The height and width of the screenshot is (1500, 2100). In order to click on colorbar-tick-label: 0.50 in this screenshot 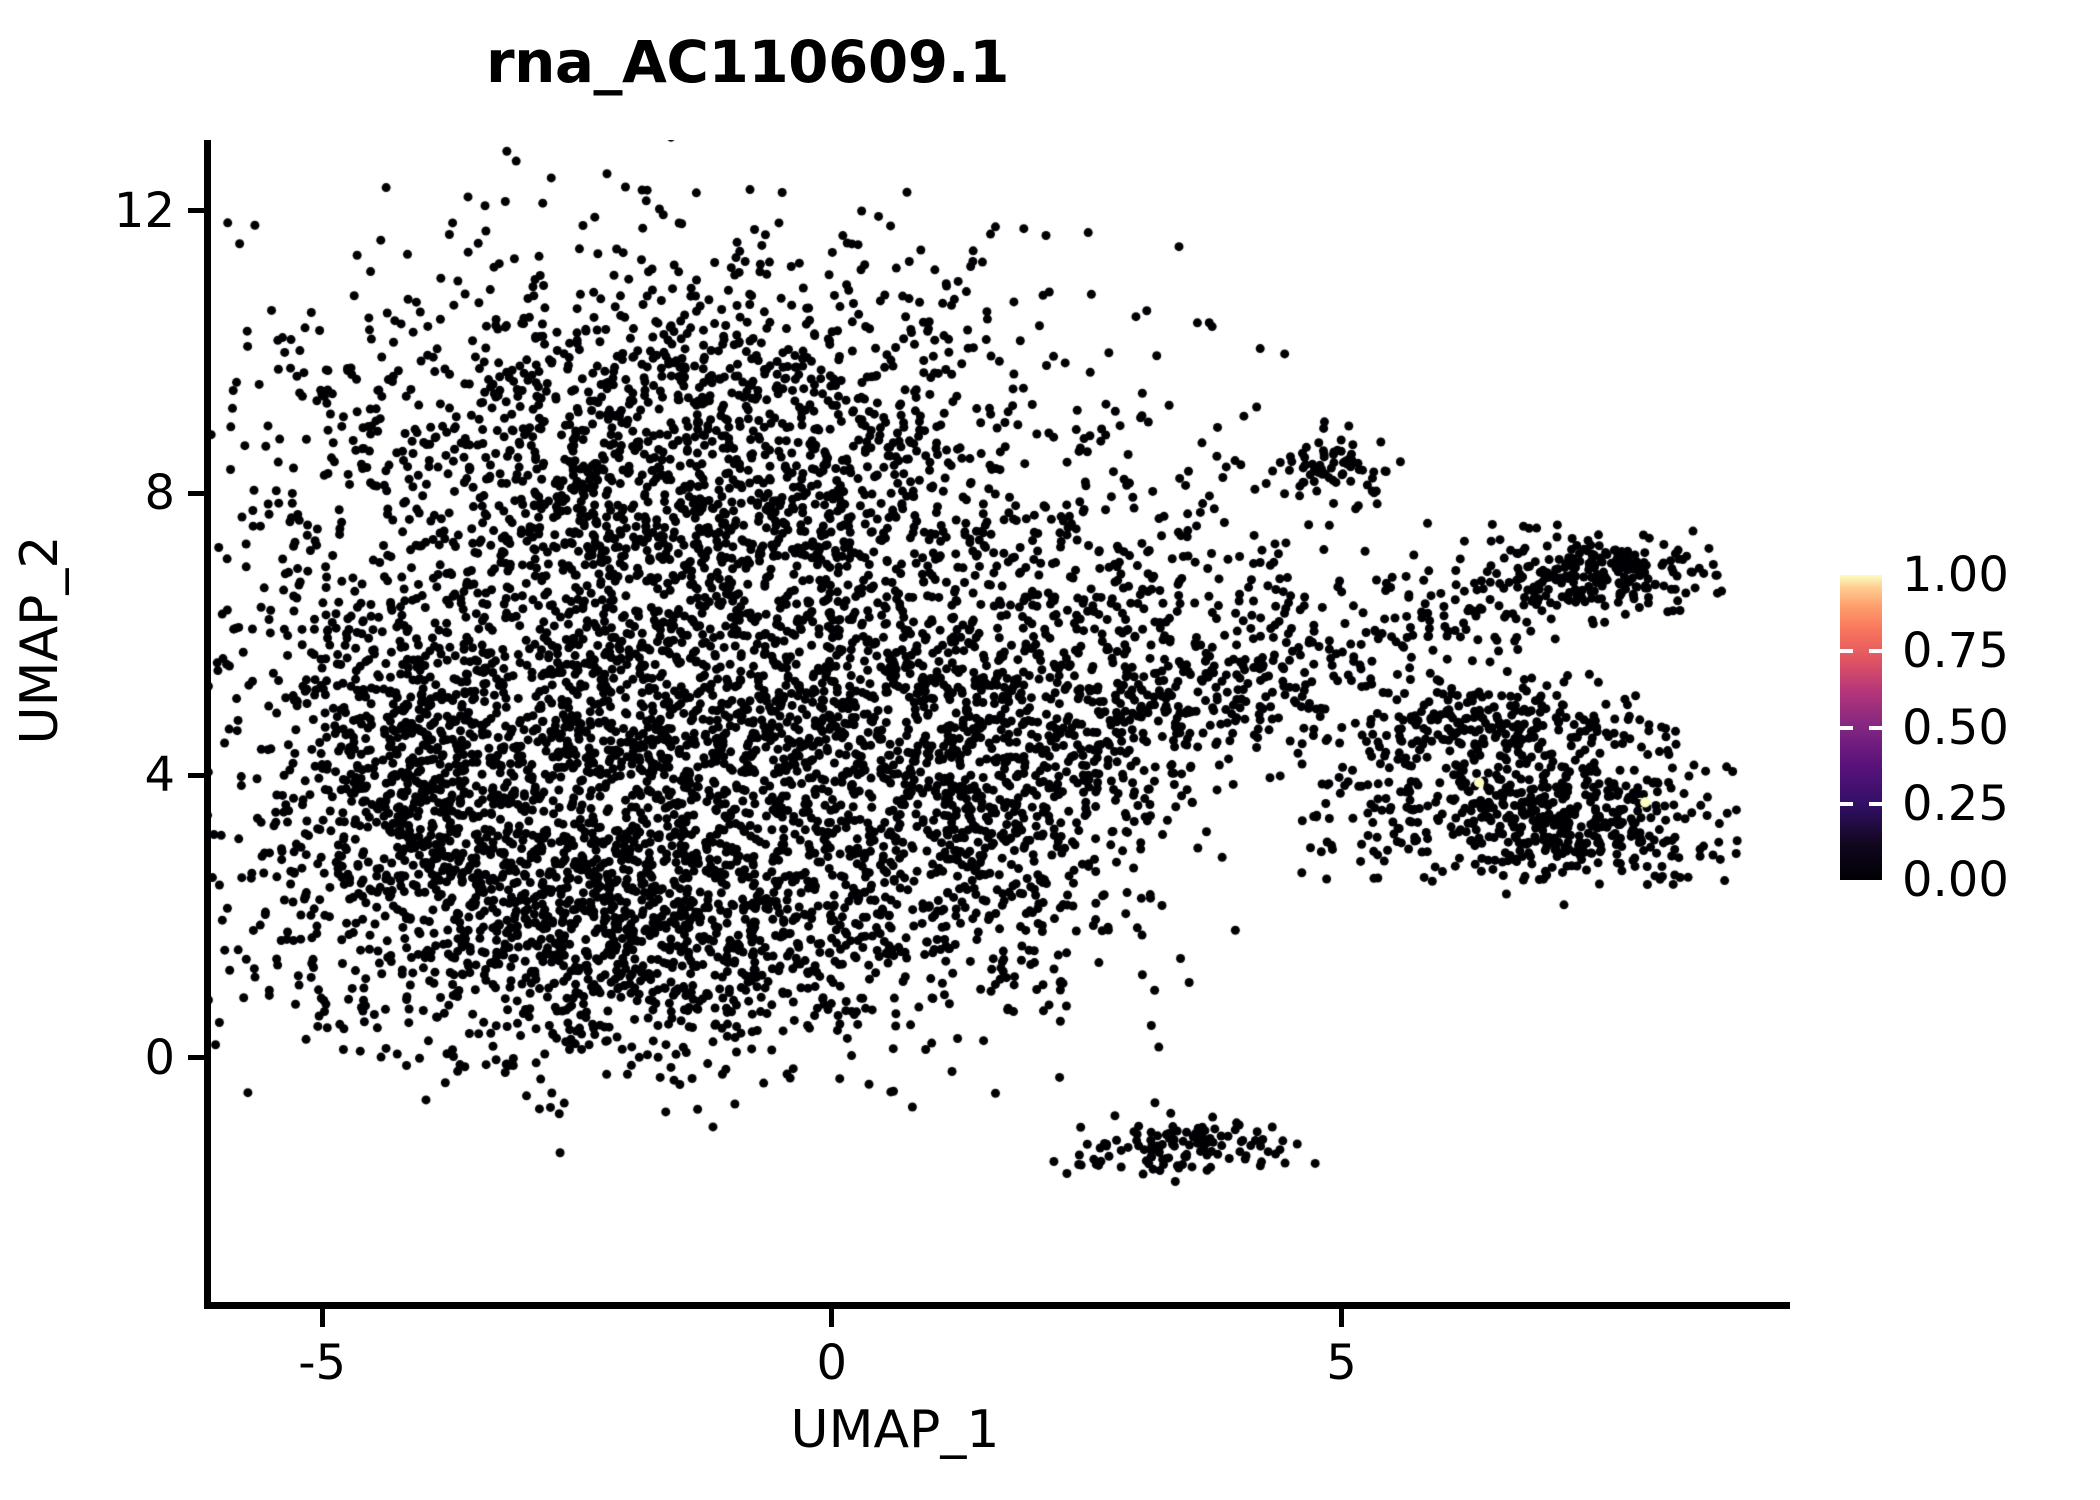, I will do `click(1955, 727)`.